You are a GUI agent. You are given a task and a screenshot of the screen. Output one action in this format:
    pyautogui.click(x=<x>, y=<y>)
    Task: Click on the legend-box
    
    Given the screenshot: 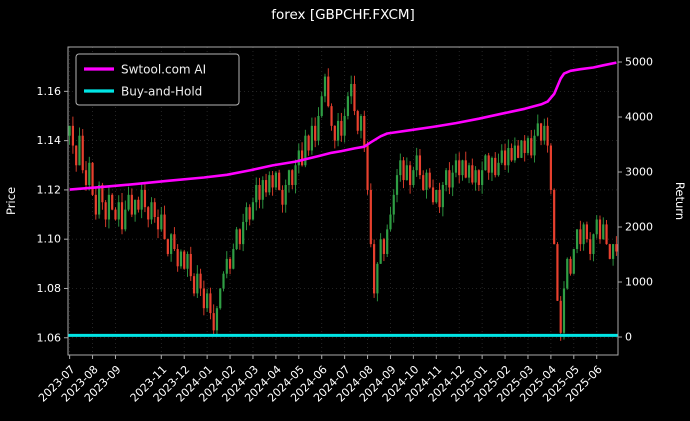 What is the action you would take?
    pyautogui.click(x=157, y=79)
    